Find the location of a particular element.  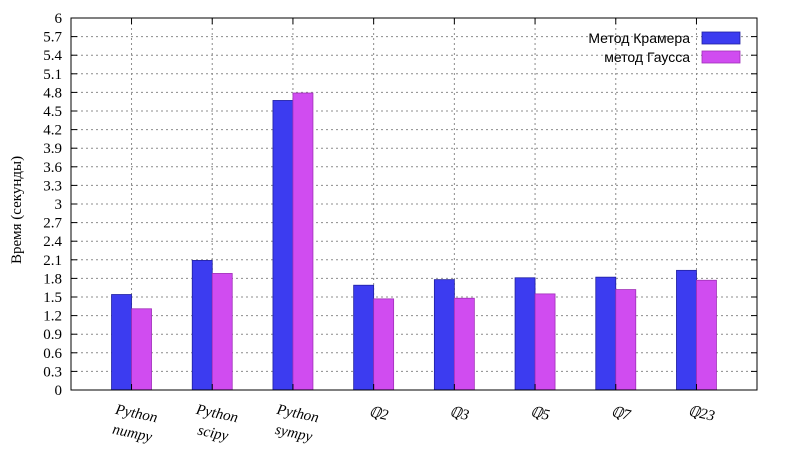

y-tick-label: 0.6 is located at coordinates (52, 354).